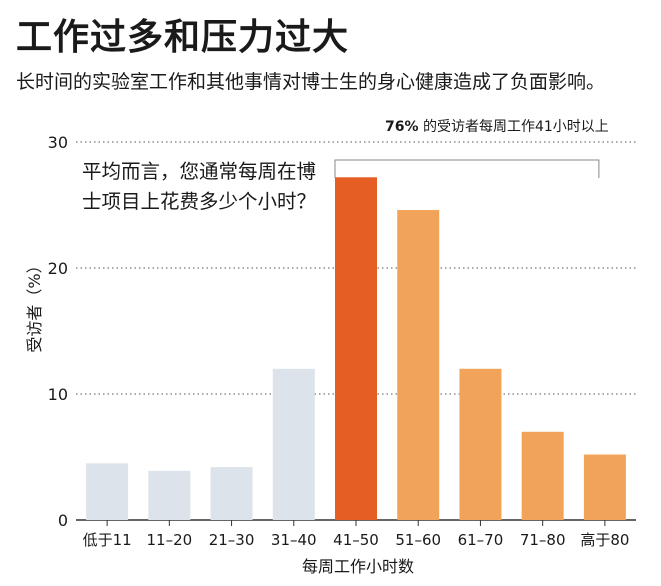  Describe the element at coordinates (294, 540) in the screenshot. I see `x-tick-label: 31–40` at that location.